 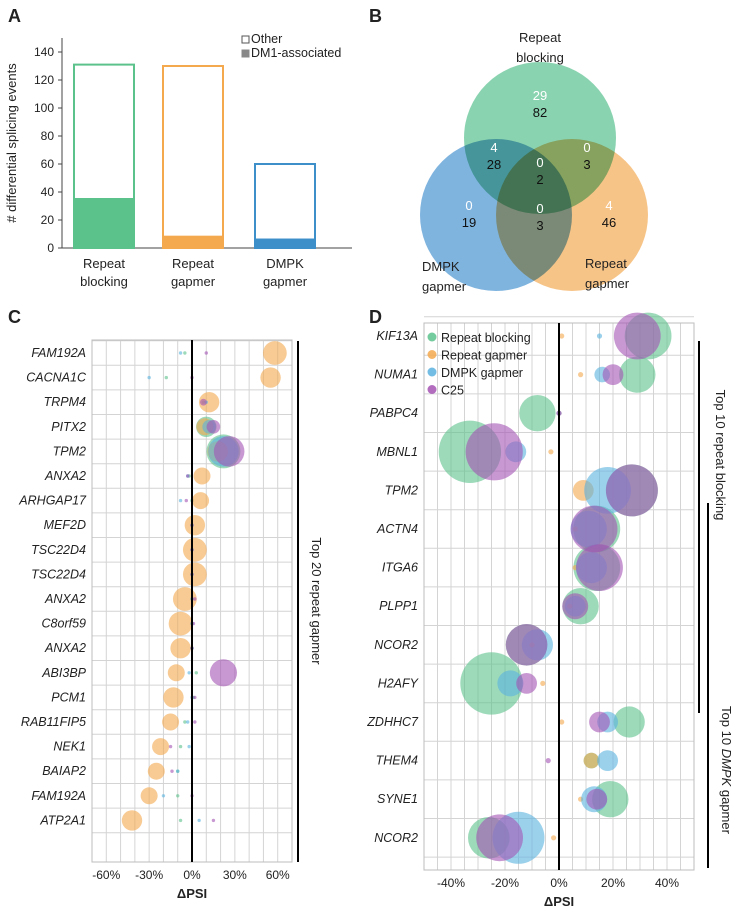 What do you see at coordinates (392, 722) in the screenshot?
I see `gene-label: ZDHHC7` at bounding box center [392, 722].